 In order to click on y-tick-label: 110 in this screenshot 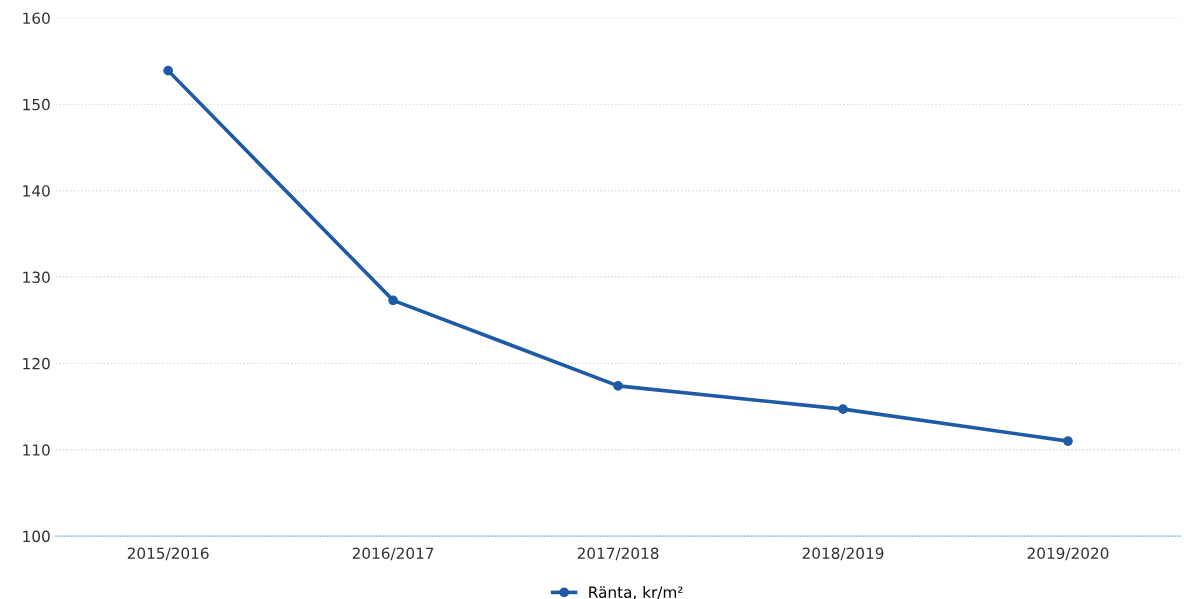, I will do `click(36, 450)`.